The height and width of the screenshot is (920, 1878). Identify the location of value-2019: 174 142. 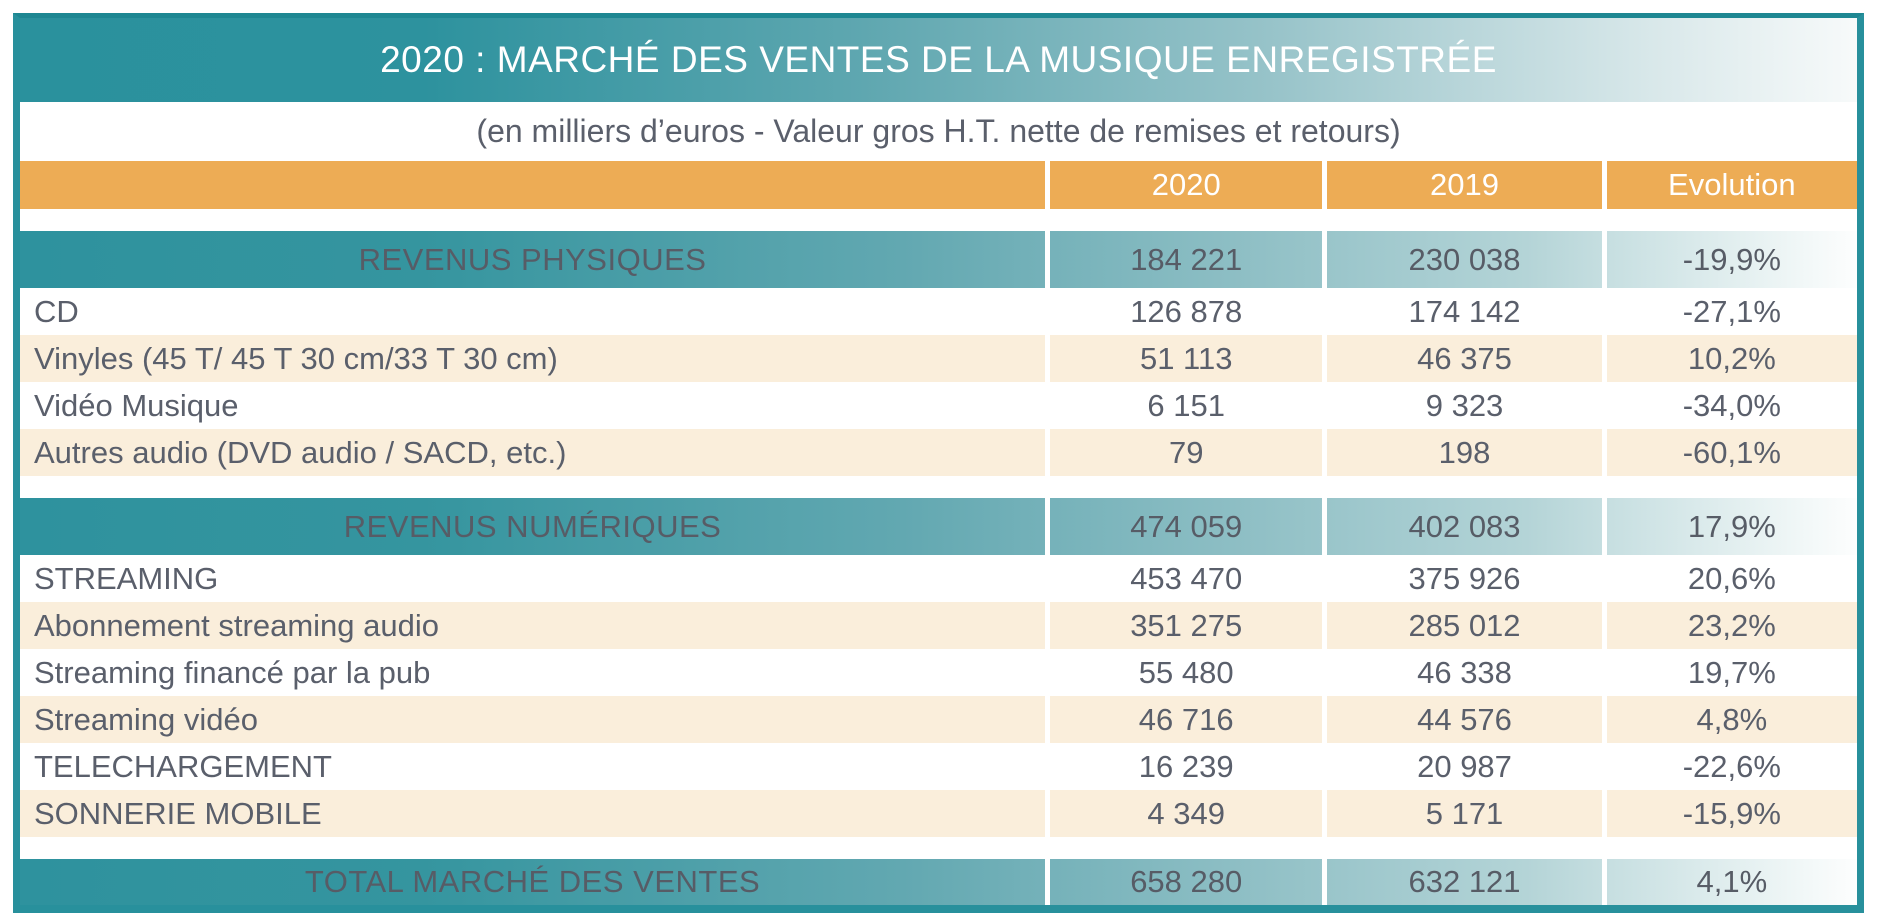
(1461, 311).